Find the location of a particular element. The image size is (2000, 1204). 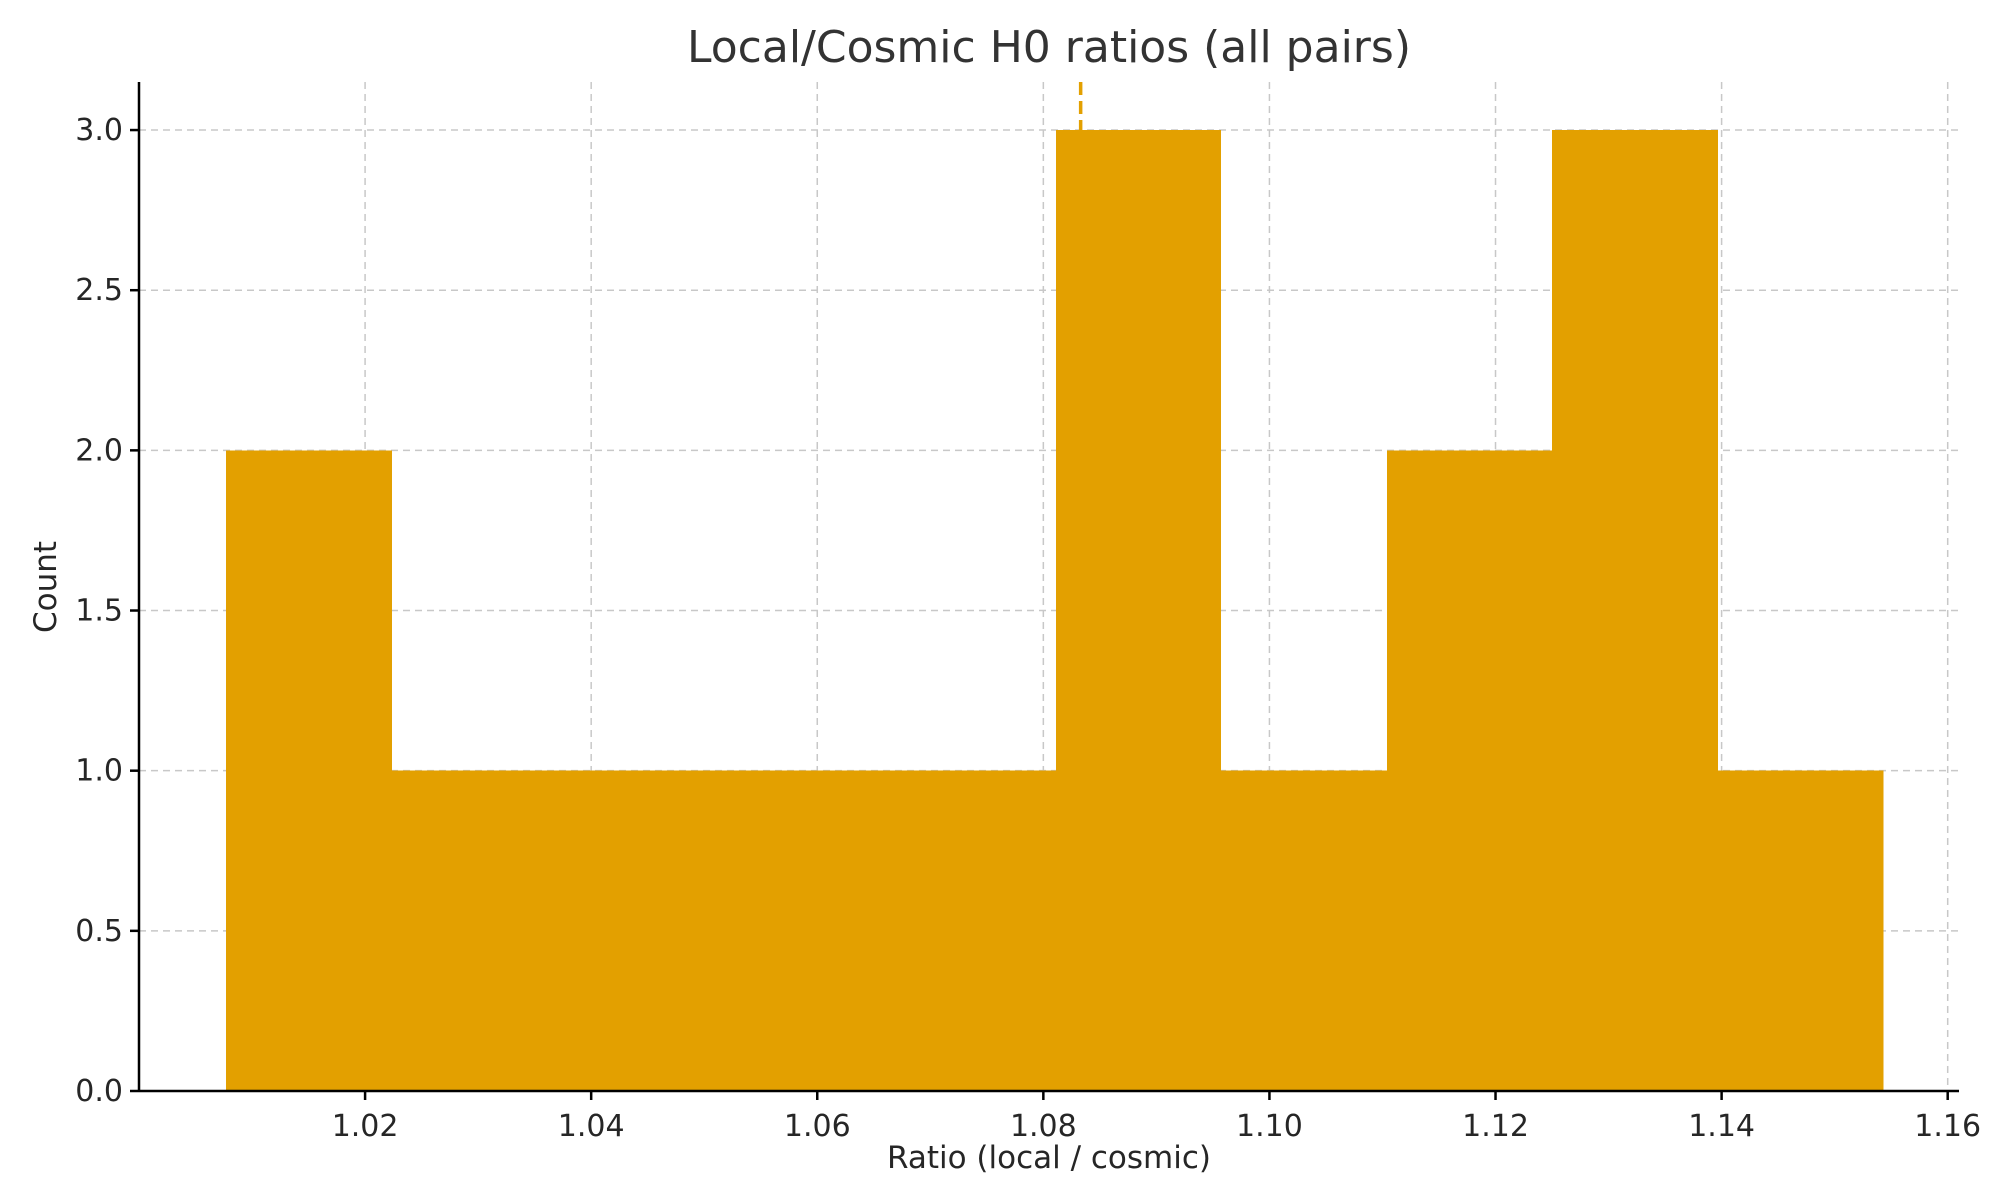

y-tick-label: 3.0 is located at coordinates (99, 130).